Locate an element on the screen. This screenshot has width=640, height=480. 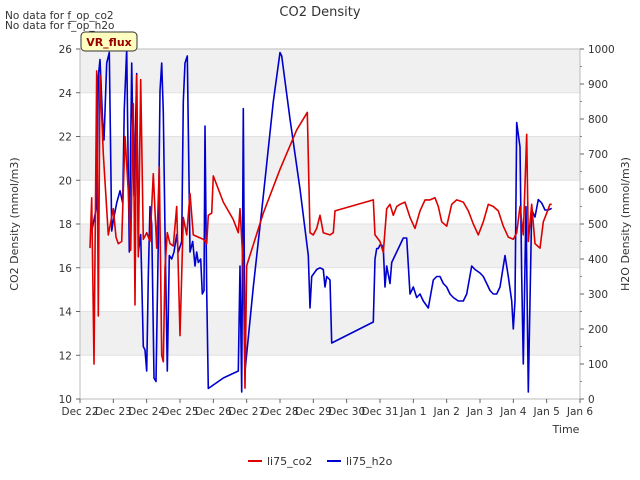
y-right-tick-label: 800 is located at coordinates (598, 120).